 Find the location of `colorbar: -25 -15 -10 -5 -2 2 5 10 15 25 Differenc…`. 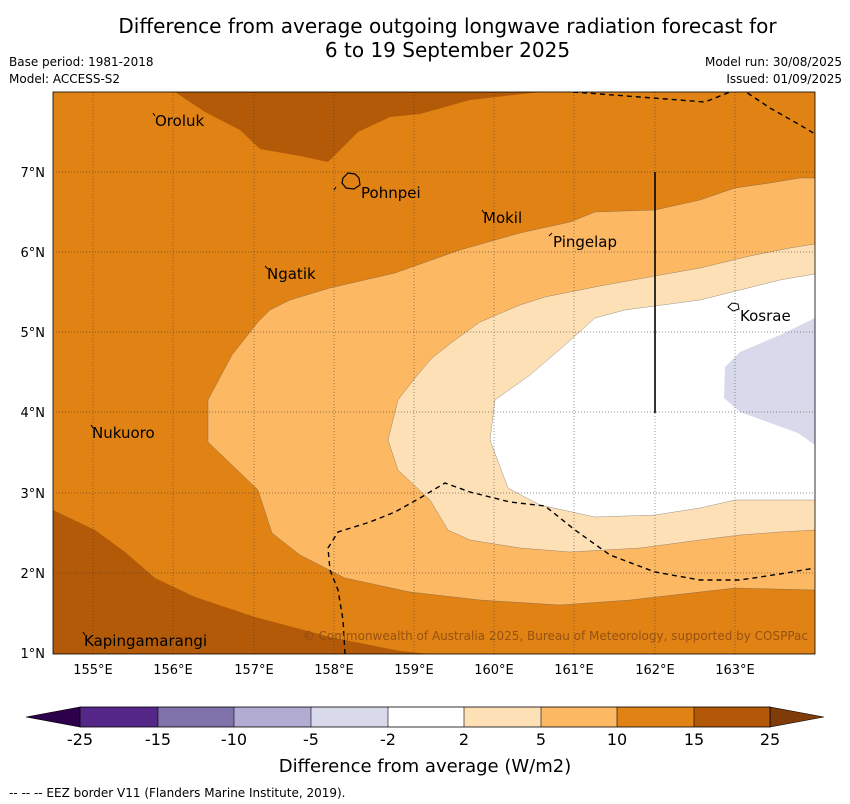

colorbar: -25 -15 -10 -5 -2 2 5 10 15 25 Differenc… is located at coordinates (425, 741).